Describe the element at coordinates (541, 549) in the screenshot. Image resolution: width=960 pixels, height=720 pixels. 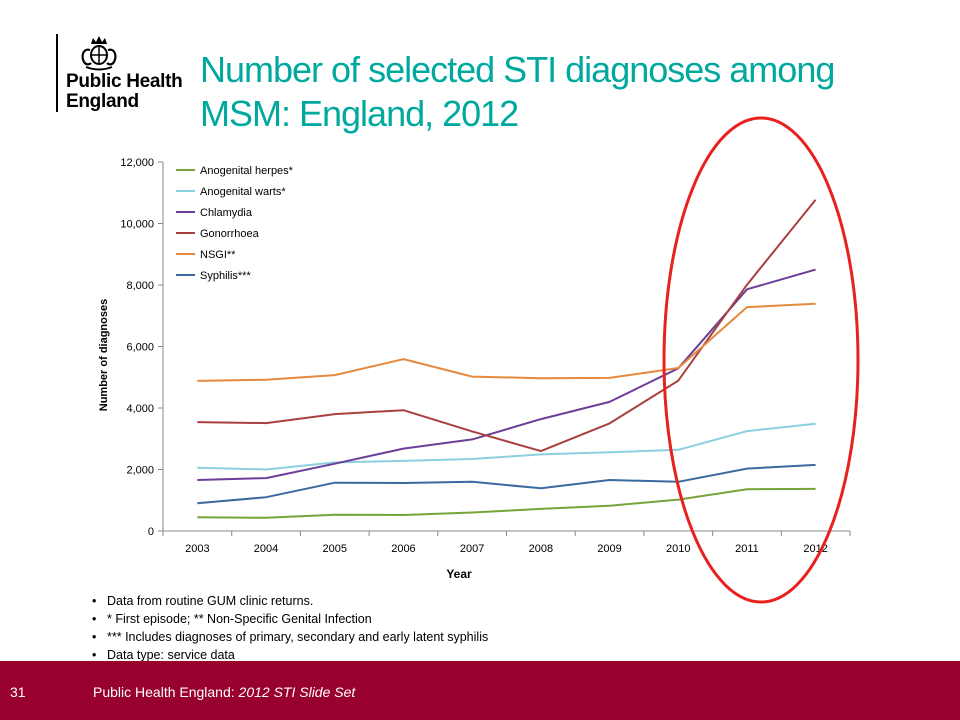
I see `x-tick-label: 2008` at that location.